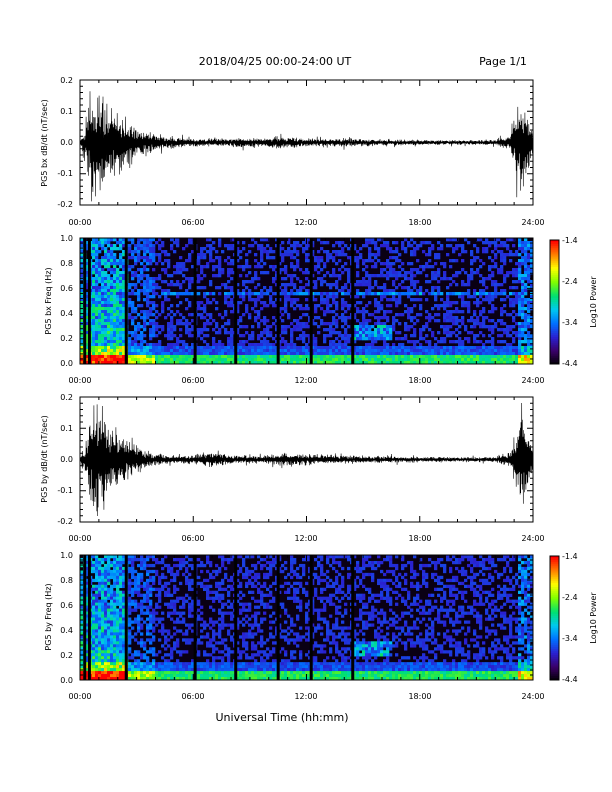 Image resolution: width=612 pixels, height=792 pixels. Describe the element at coordinates (570, 363) in the screenshot. I see `bx-colorbar-tick-label: -4.4` at that location.